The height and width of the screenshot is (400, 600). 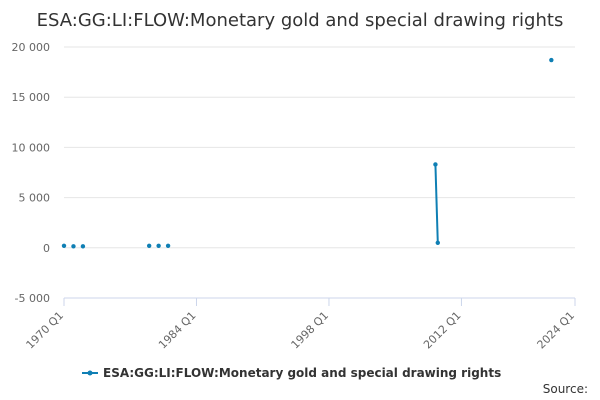 I want to click on y-tick-label: 20 000, so click(x=31, y=47).